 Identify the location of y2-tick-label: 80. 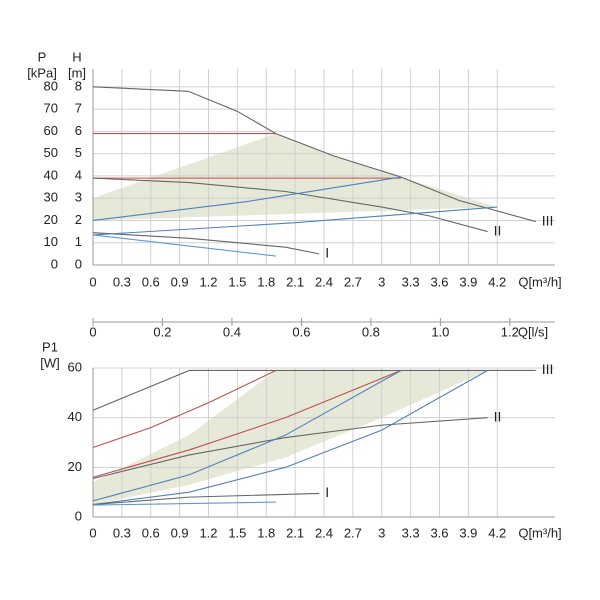
(51, 85).